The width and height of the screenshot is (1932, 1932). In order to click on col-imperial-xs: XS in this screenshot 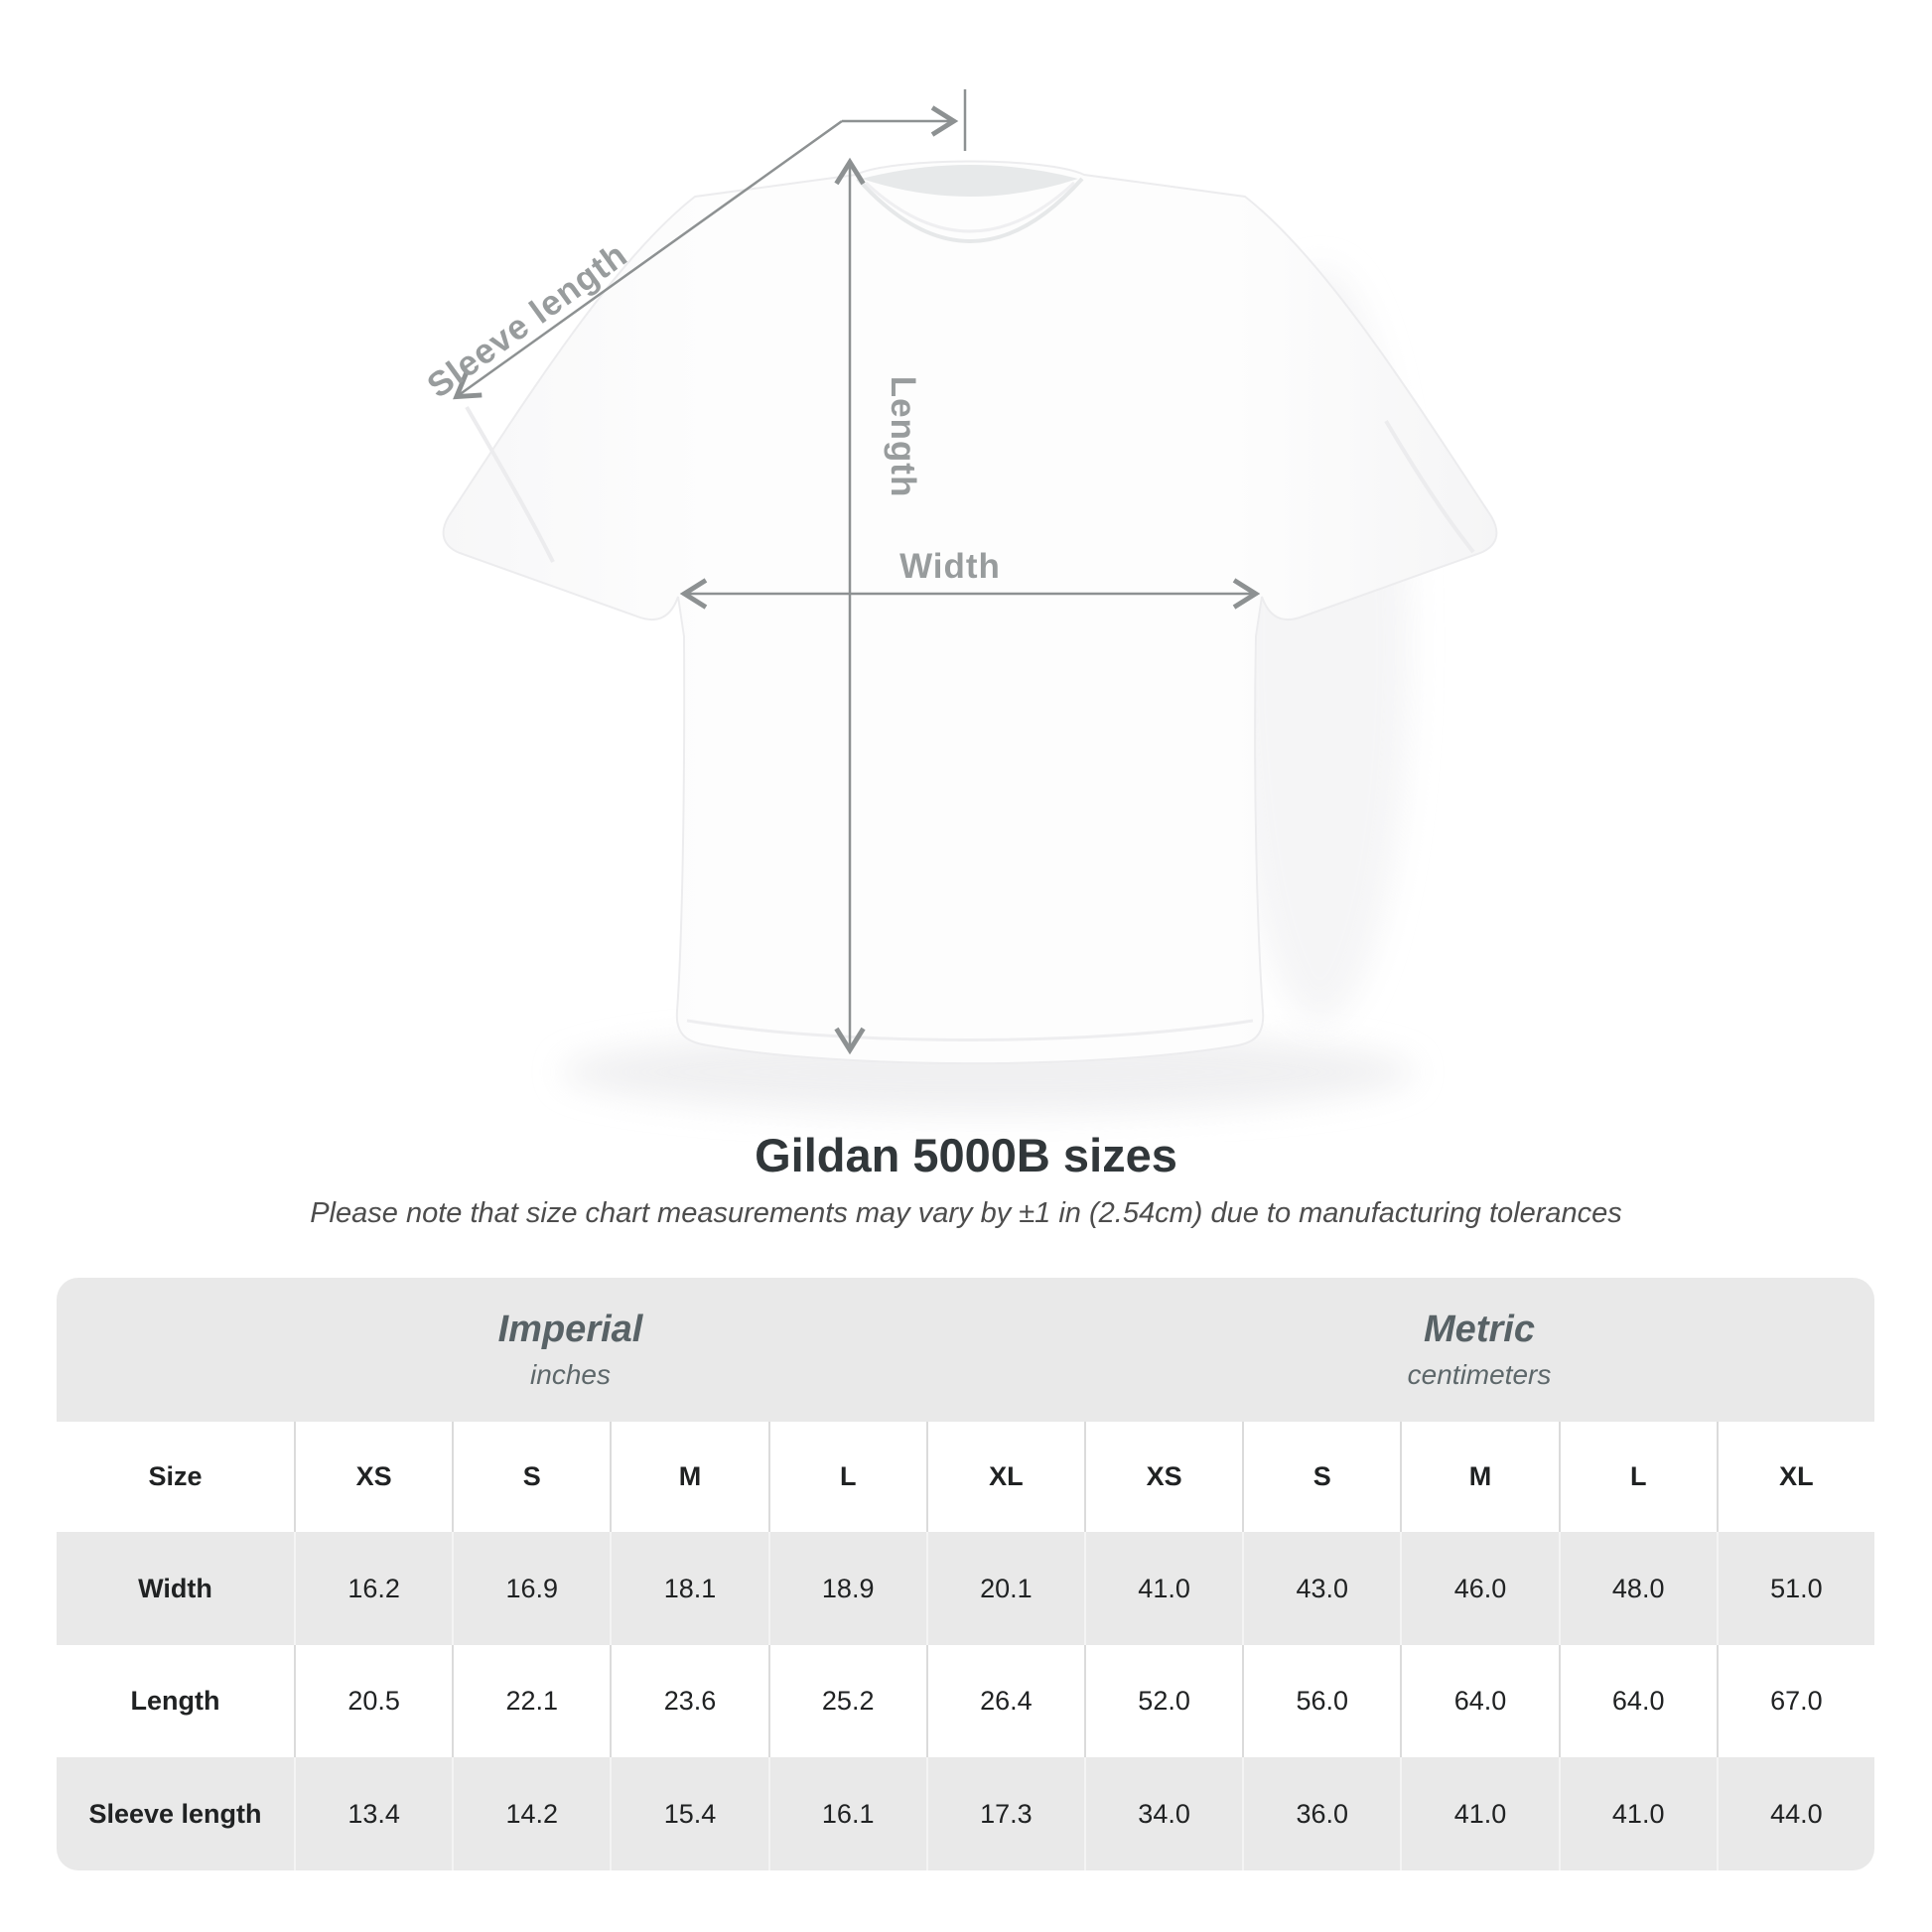, I will do `click(373, 1477)`.